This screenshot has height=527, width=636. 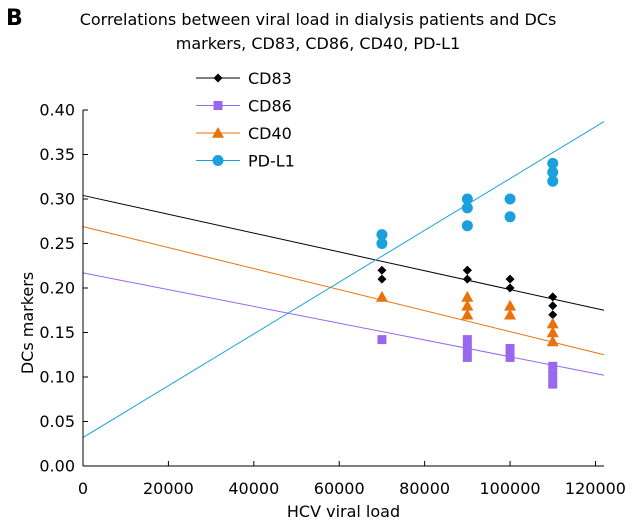 I want to click on y-tick-label: 0.20, so click(x=57, y=288).